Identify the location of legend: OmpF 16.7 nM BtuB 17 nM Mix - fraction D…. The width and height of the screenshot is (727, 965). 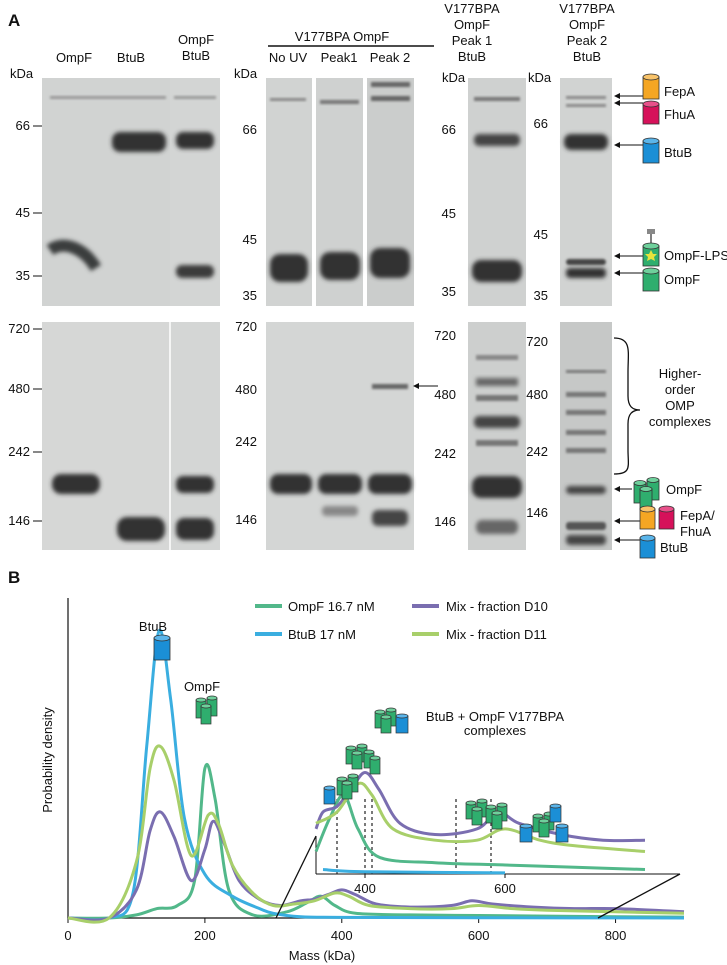
(401, 620).